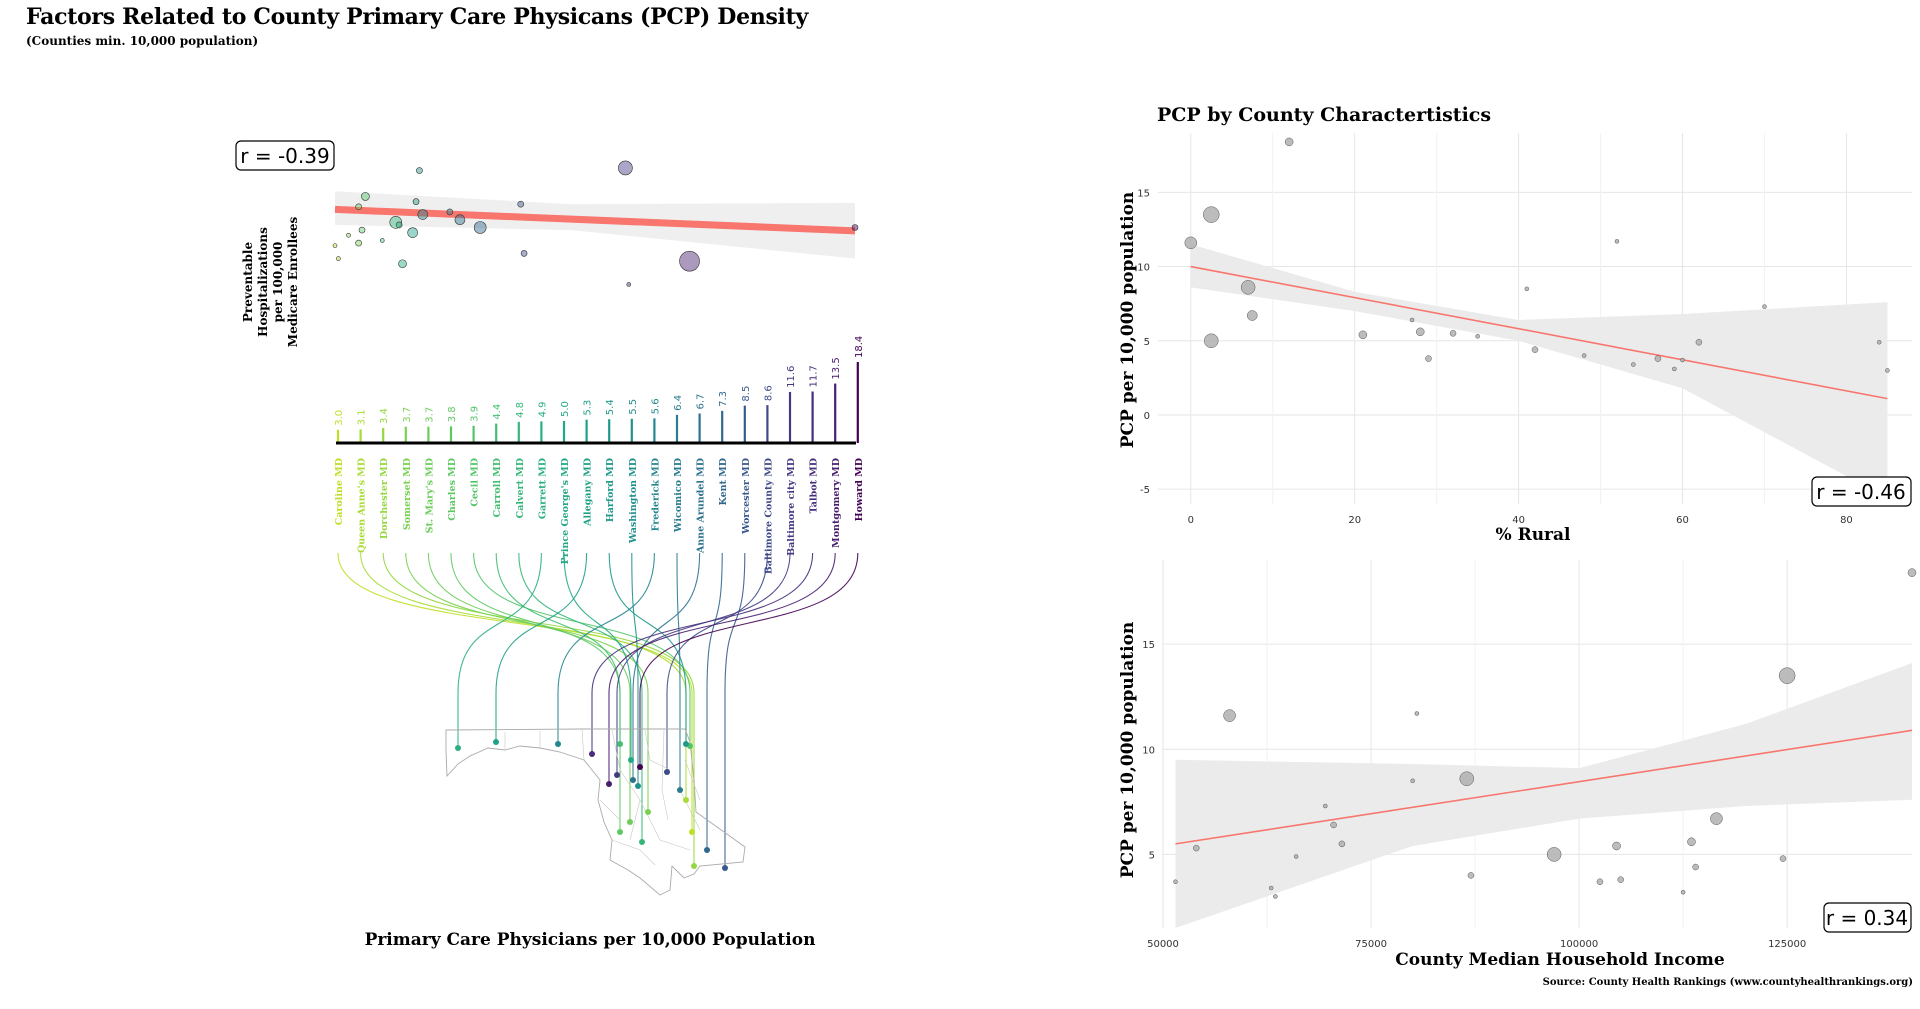 The width and height of the screenshot is (1920, 1009). I want to click on rural-confidence-band, so click(1539, 371).